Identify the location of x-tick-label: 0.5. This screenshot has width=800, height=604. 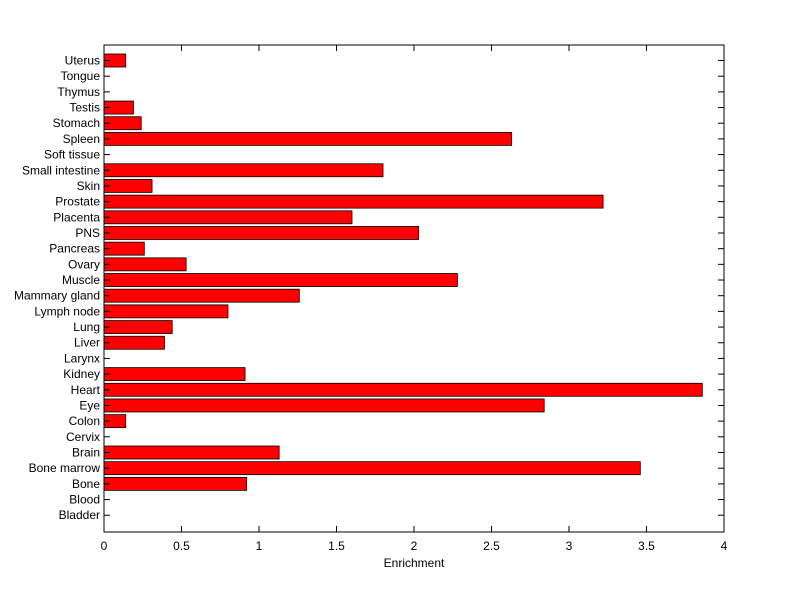
(181, 546).